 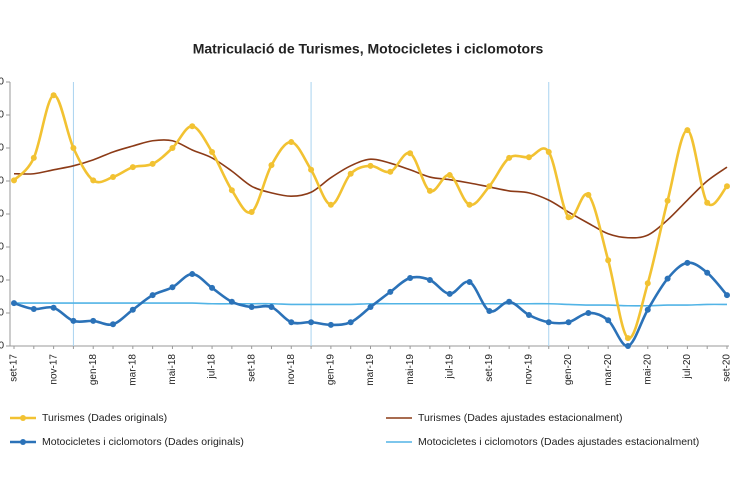 What do you see at coordinates (449, 367) in the screenshot?
I see `x-tick-label: jul-19` at bounding box center [449, 367].